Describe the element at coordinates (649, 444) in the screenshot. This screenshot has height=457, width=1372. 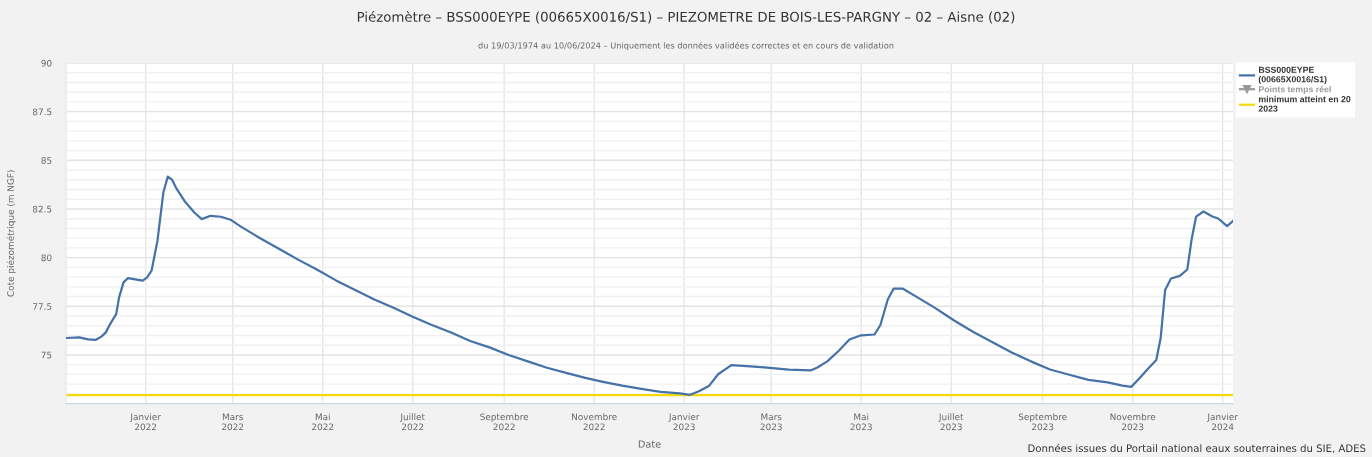
I see `x-axis-title: Date` at that location.